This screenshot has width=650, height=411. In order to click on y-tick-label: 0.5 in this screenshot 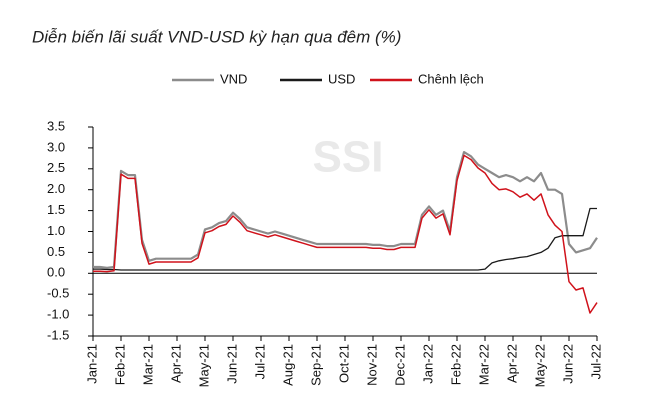, I will do `click(56, 251)`.